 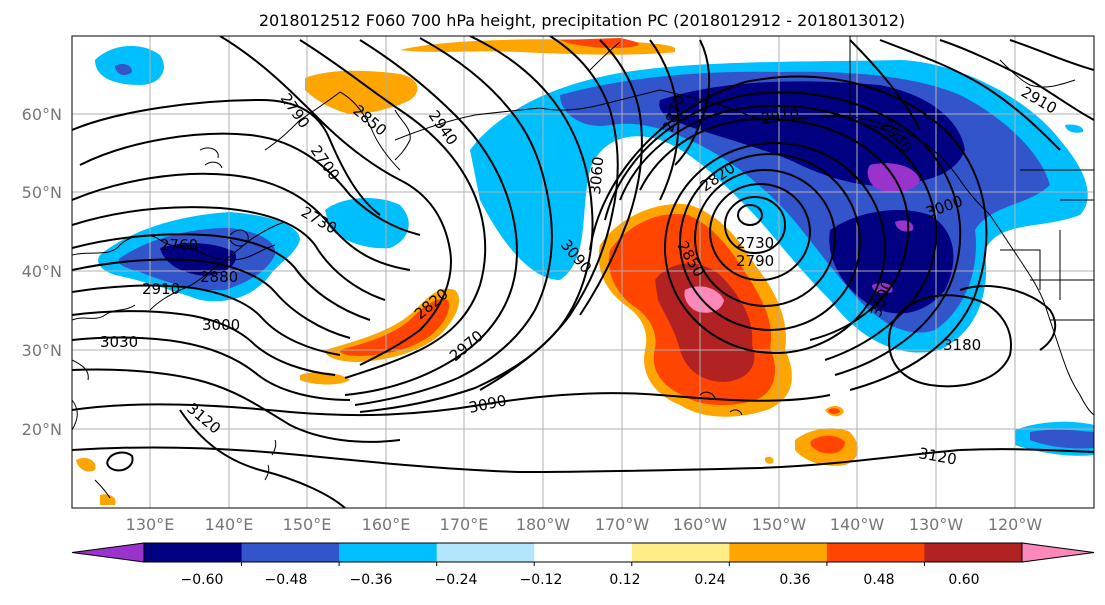 I want to click on lat-tick-label: 60°N, so click(x=42, y=114).